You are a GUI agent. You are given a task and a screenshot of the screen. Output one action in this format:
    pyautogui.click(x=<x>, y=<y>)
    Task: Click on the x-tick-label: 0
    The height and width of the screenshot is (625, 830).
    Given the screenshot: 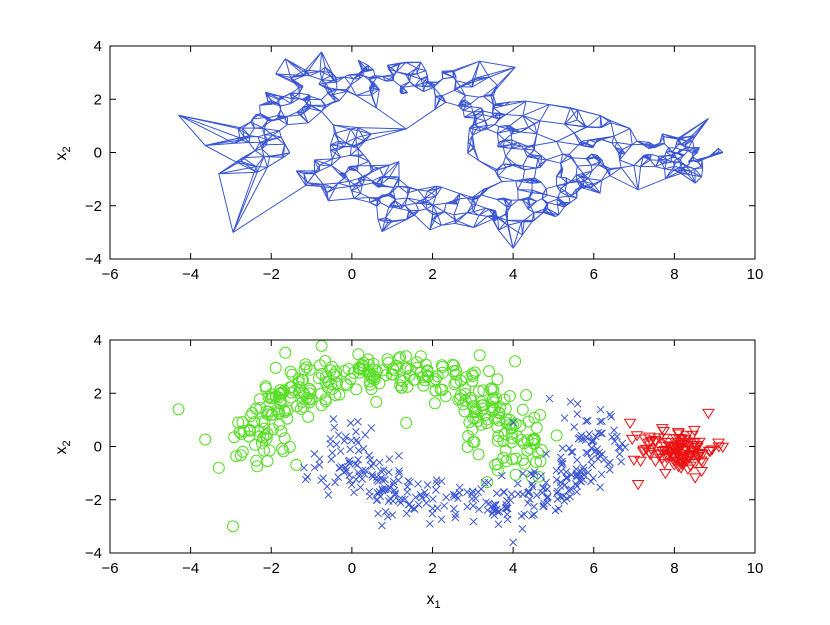 What is the action you would take?
    pyautogui.click(x=352, y=568)
    